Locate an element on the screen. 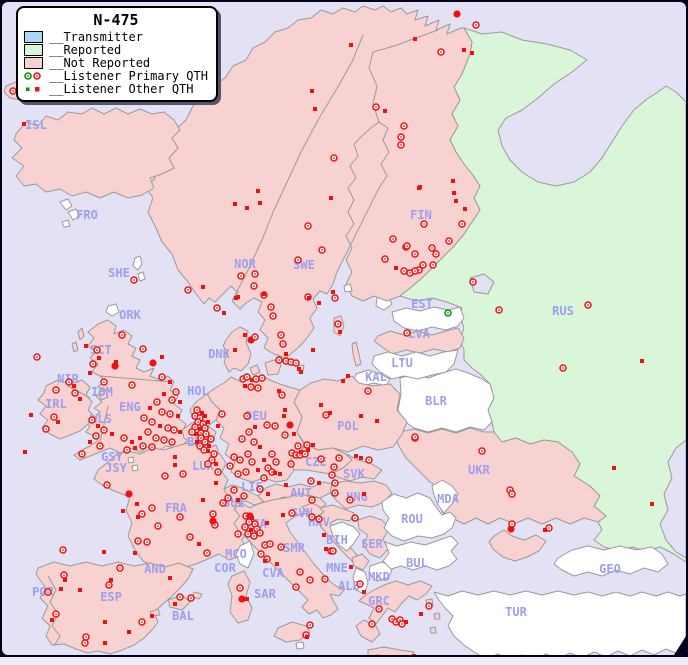 The height and width of the screenshot is (665, 688). country-label-ESP: ESP is located at coordinates (111, 597).